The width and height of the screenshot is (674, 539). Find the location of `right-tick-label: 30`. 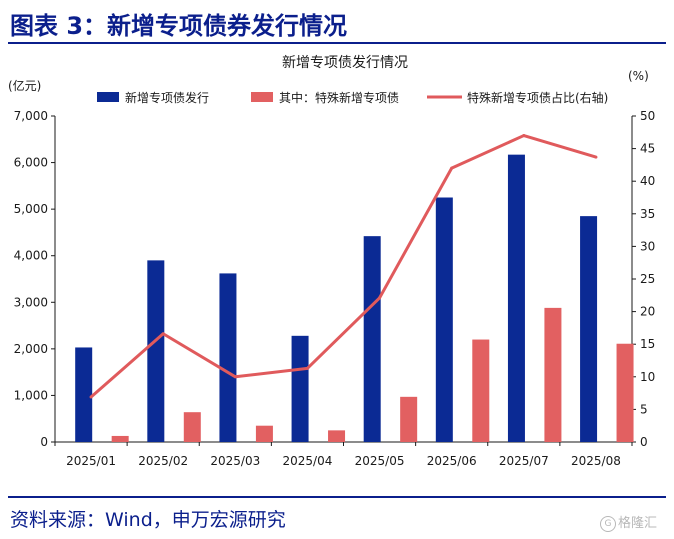

right-tick-label: 30 is located at coordinates (647, 246).